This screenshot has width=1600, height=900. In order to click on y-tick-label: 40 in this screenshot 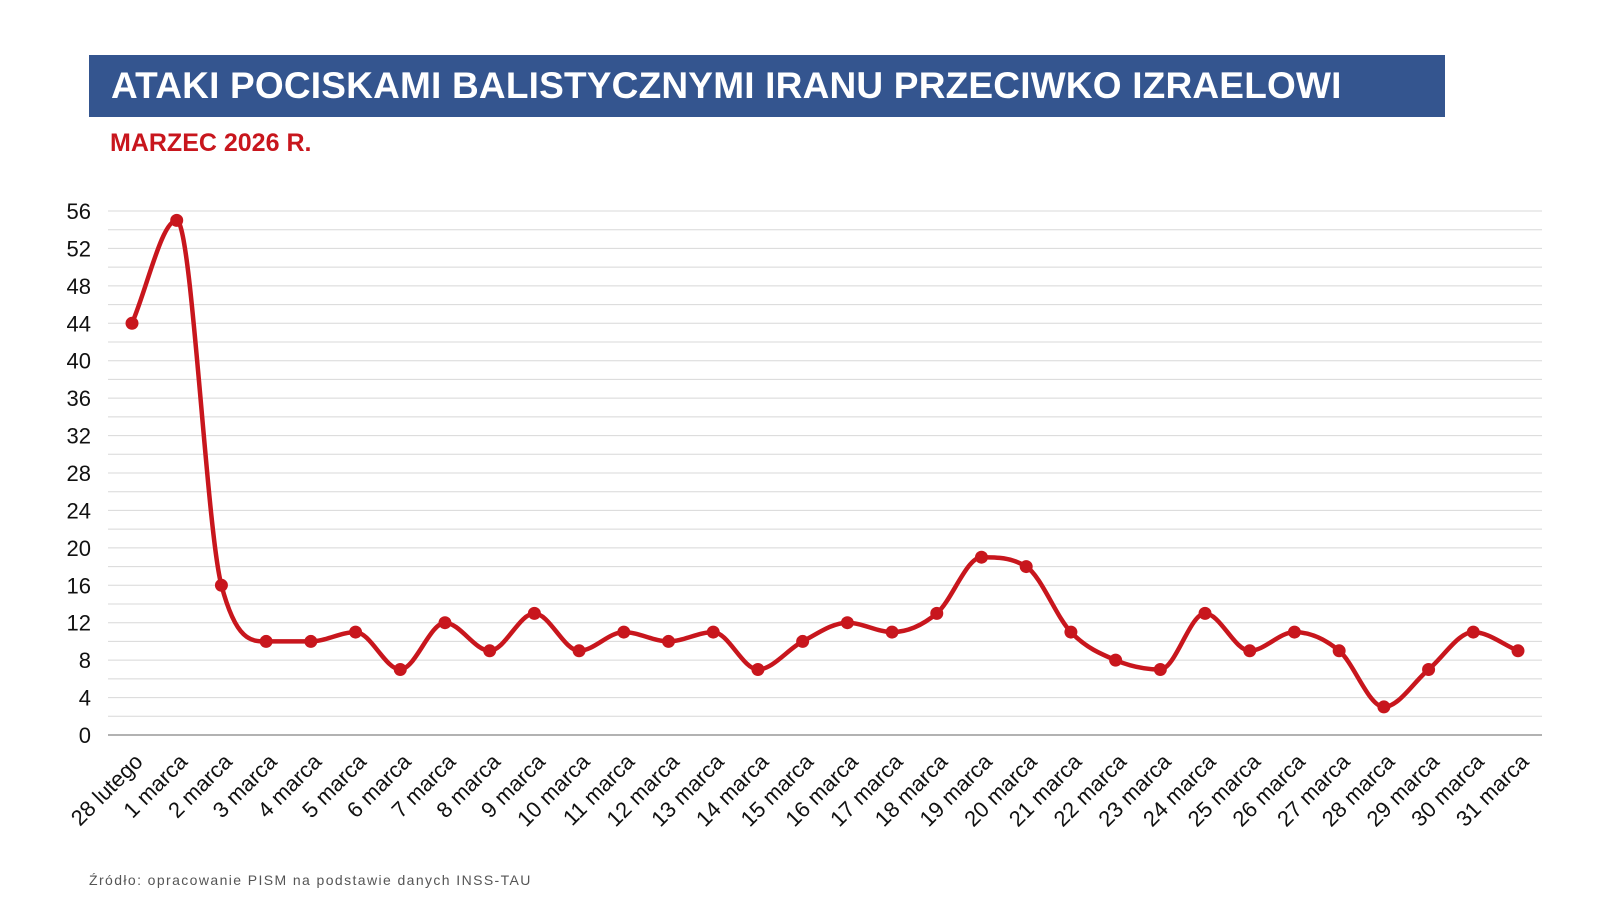, I will do `click(79, 361)`.